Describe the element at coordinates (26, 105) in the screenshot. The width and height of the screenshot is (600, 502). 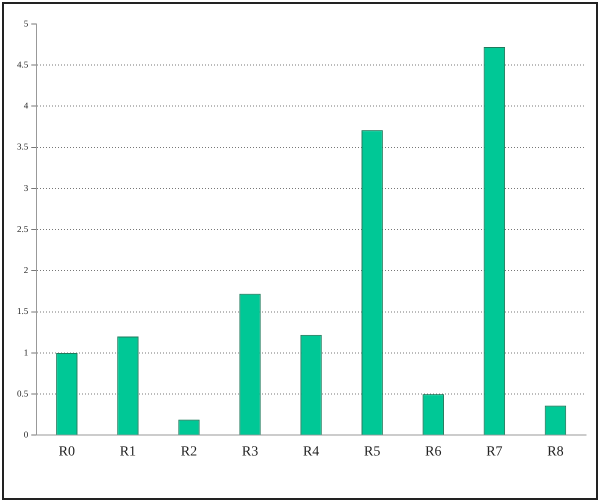
I see `y-tick-label: 4` at that location.